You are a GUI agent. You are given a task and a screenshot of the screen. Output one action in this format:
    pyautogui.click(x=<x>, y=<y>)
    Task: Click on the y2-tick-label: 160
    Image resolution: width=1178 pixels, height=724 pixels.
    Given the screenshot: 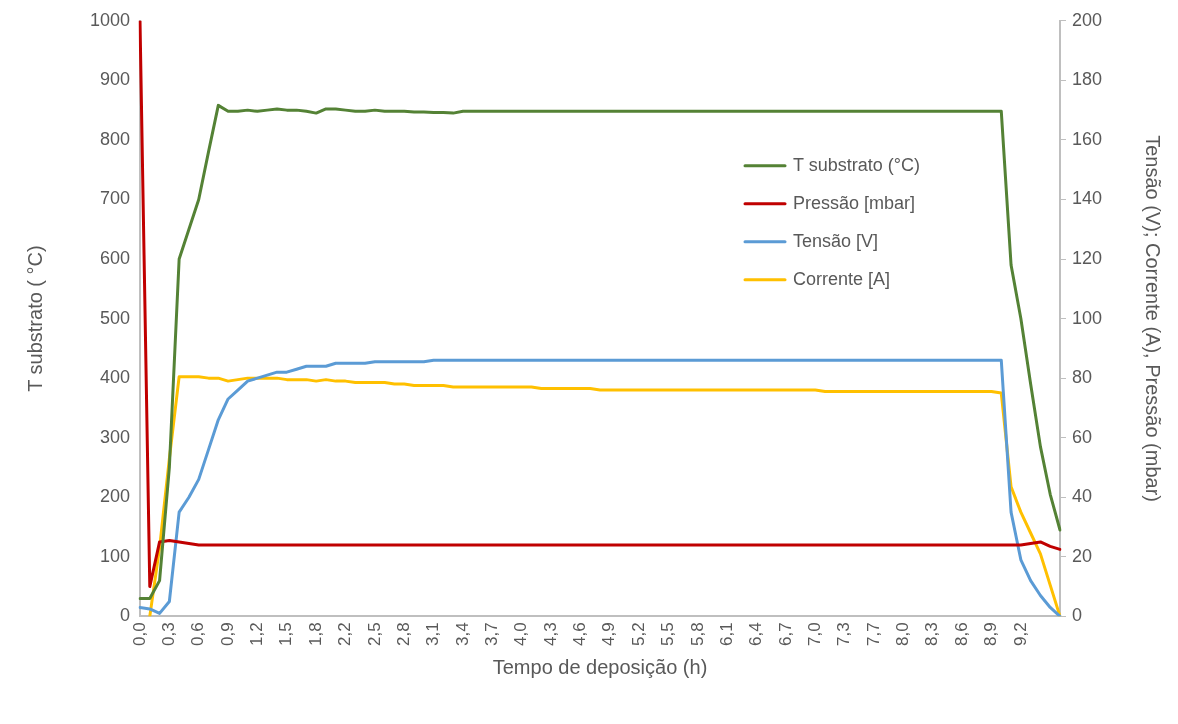 What is the action you would take?
    pyautogui.click(x=1087, y=138)
    